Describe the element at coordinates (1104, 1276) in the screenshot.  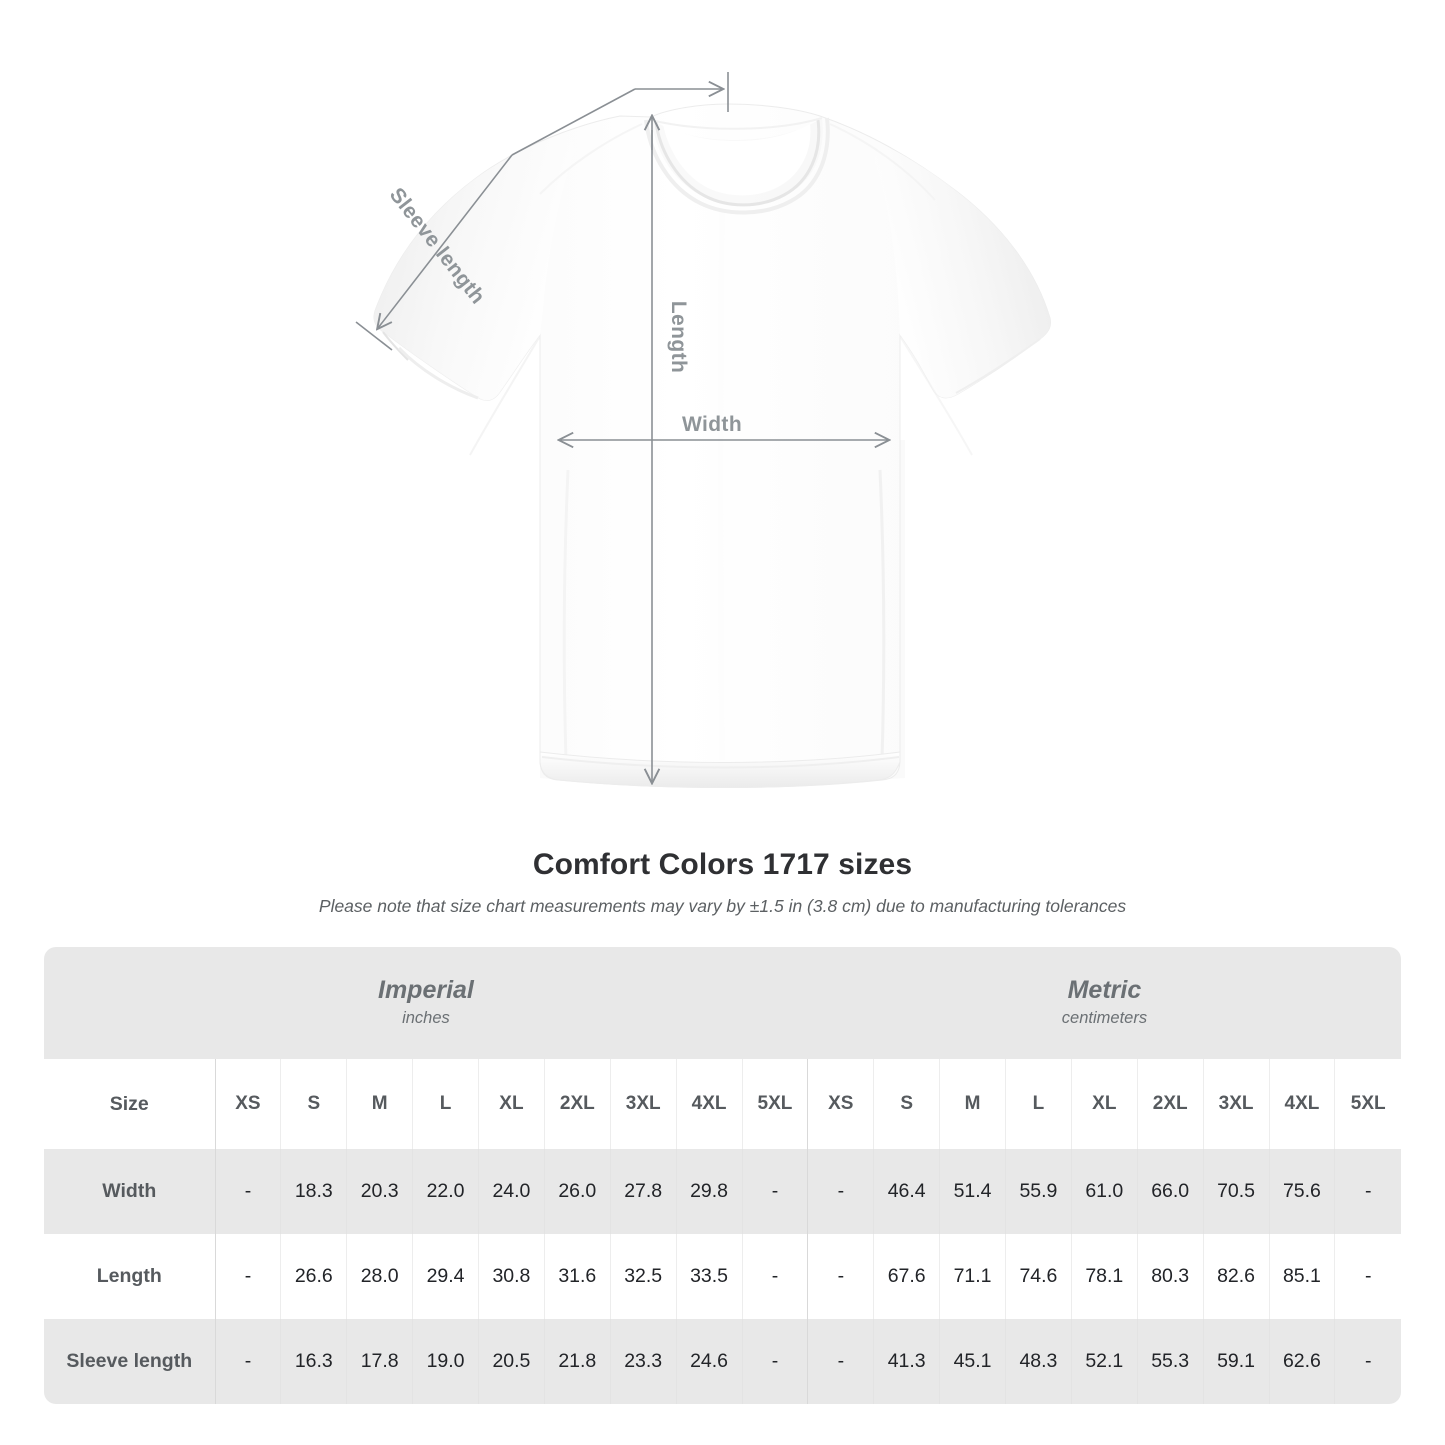
I see `cell-length-metric-xl: 78.1` at that location.